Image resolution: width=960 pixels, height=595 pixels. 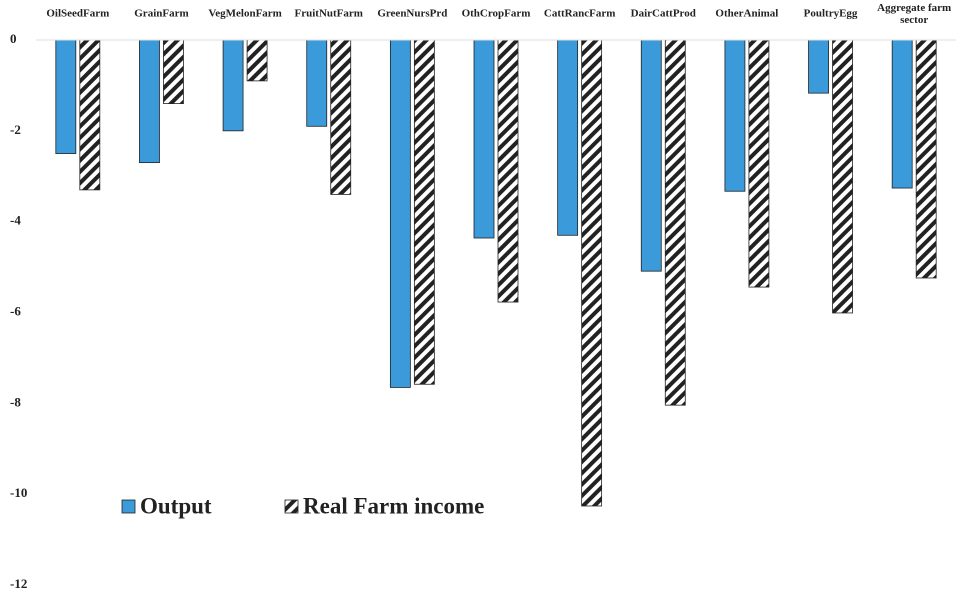 I want to click on y-tick-label: -2, so click(x=15, y=129).